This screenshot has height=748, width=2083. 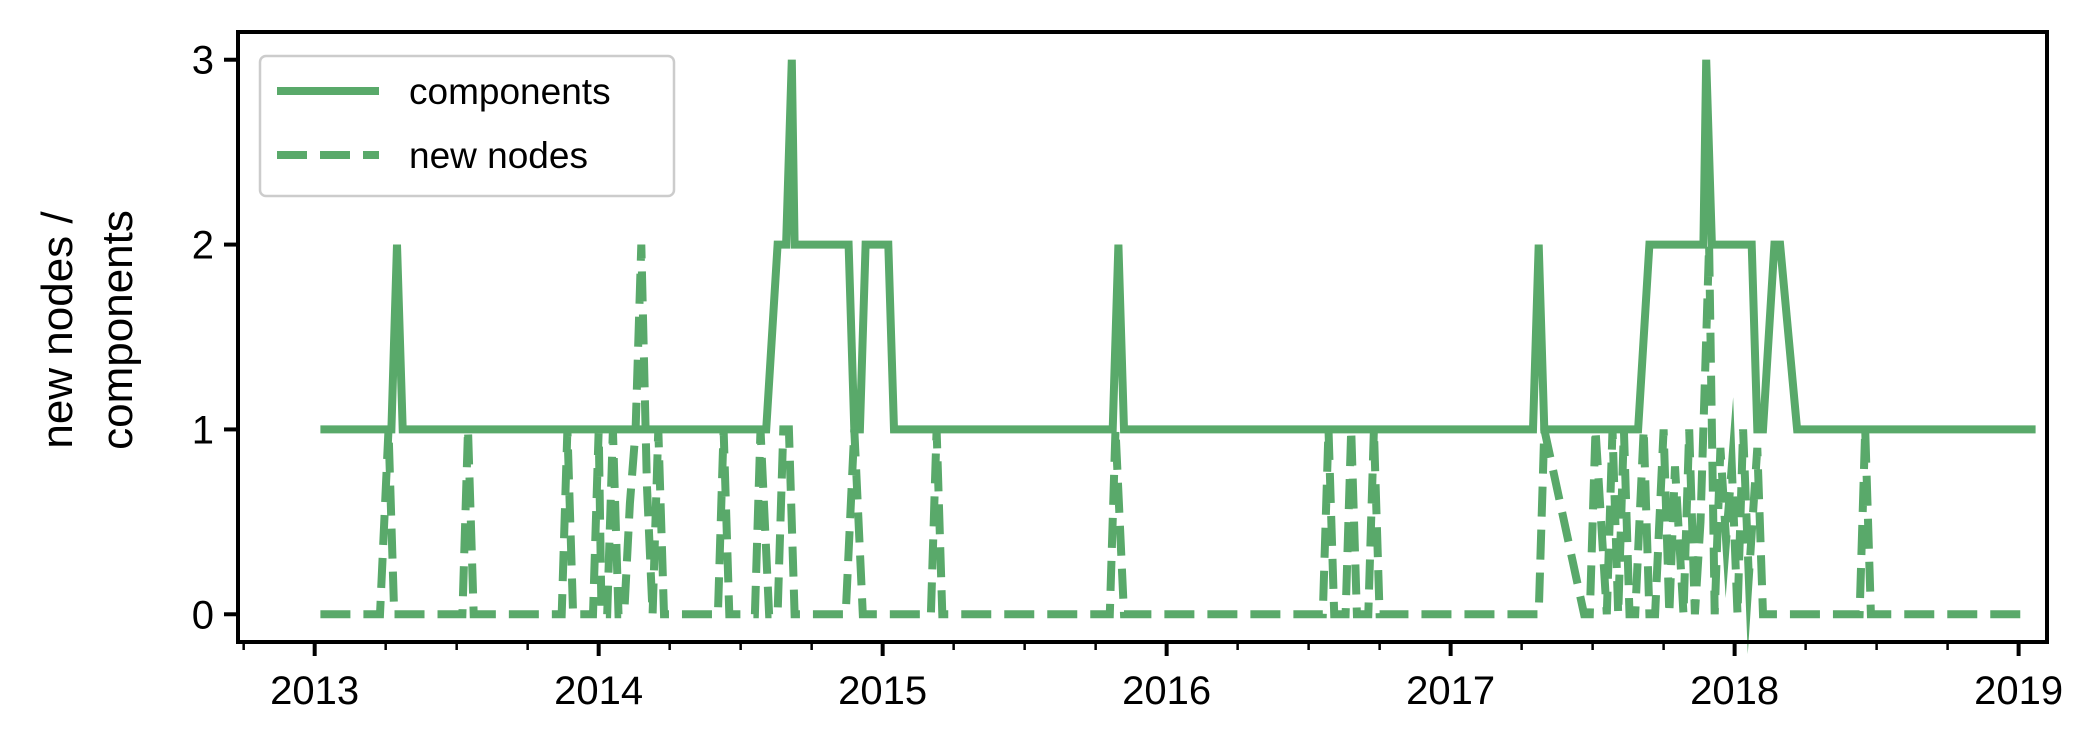 I want to click on legend: components new nodes, so click(x=467, y=126).